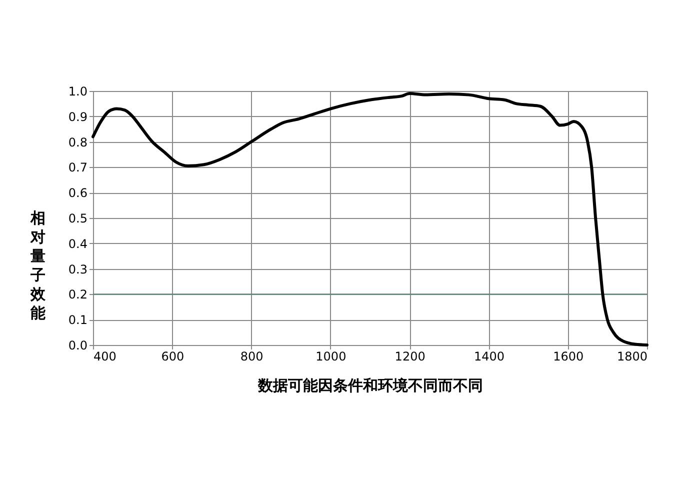 The height and width of the screenshot is (478, 700). What do you see at coordinates (78, 243) in the screenshot?
I see `y-tick-label: 0.4` at bounding box center [78, 243].